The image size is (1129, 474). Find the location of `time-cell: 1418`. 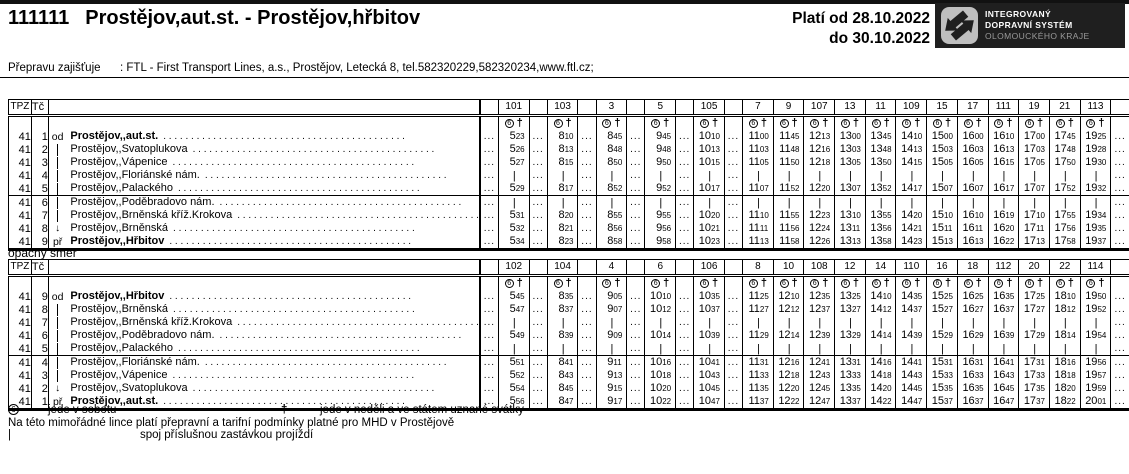

time-cell: 1418 is located at coordinates (881, 375).